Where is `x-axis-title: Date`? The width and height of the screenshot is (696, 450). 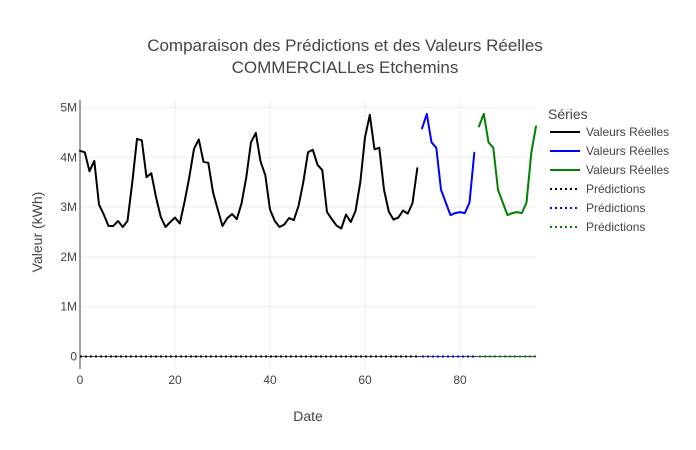 x-axis-title: Date is located at coordinates (308, 416).